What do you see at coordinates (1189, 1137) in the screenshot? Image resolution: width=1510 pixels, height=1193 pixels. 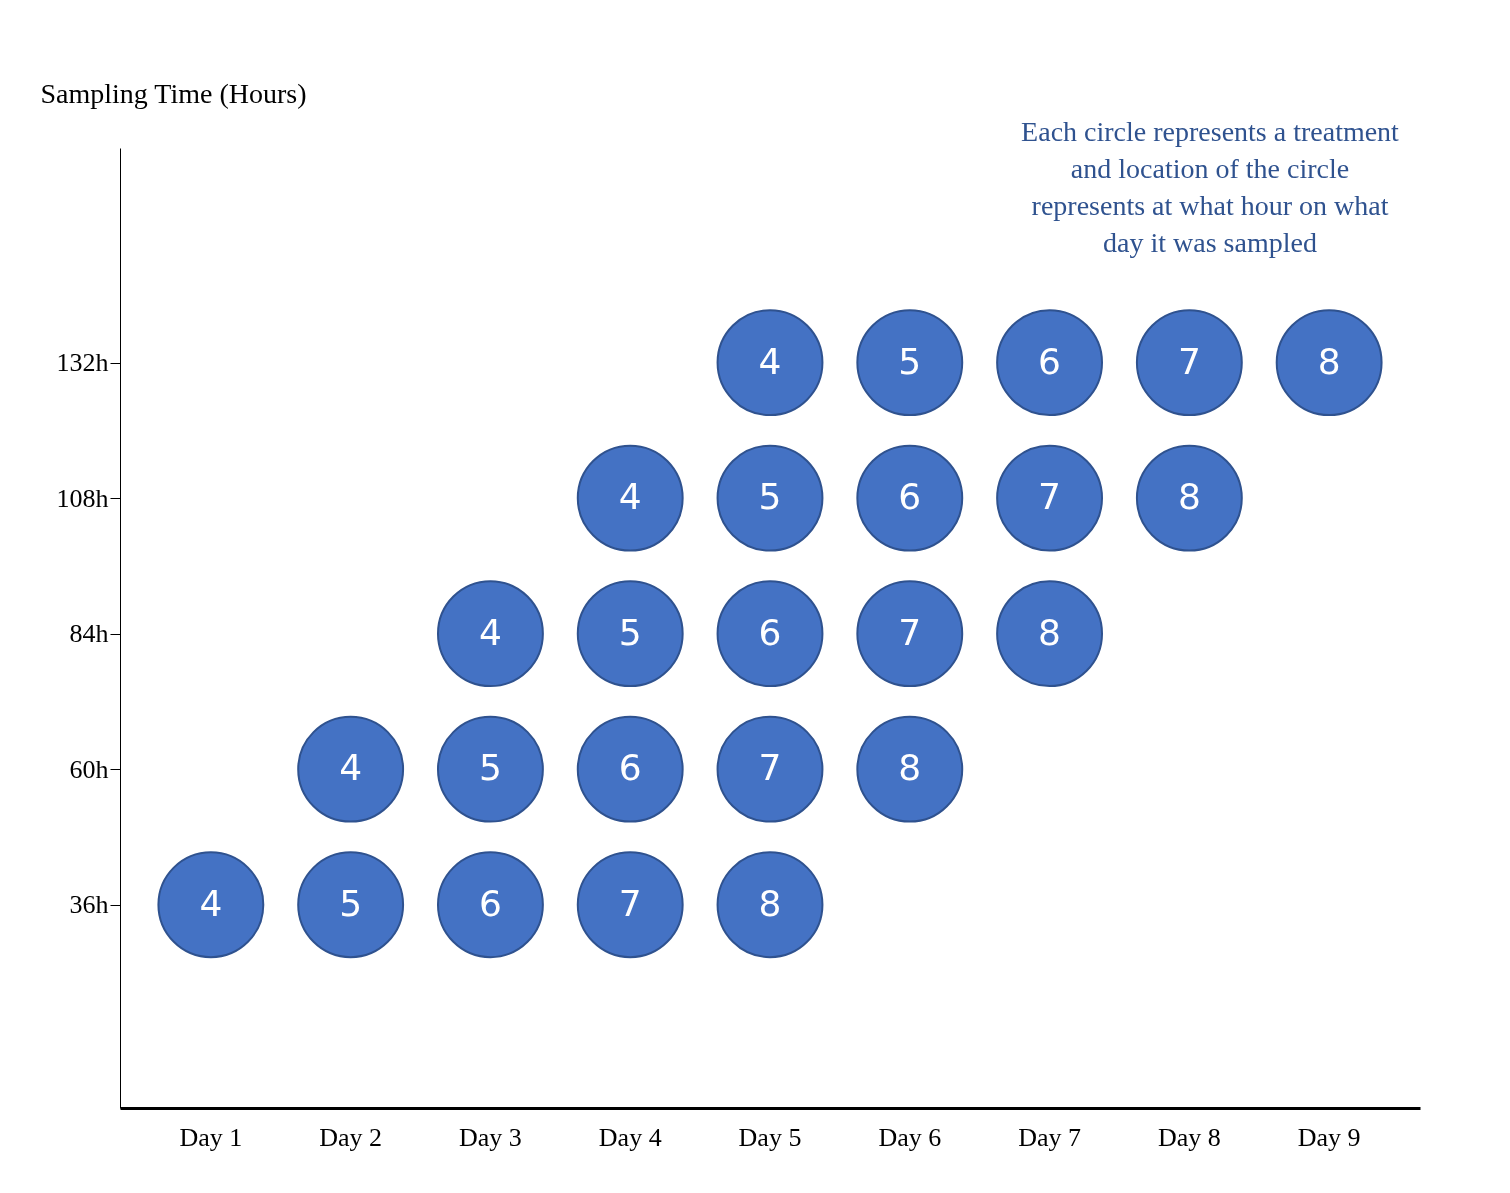 I see `x-tick-label: Day 8` at bounding box center [1189, 1137].